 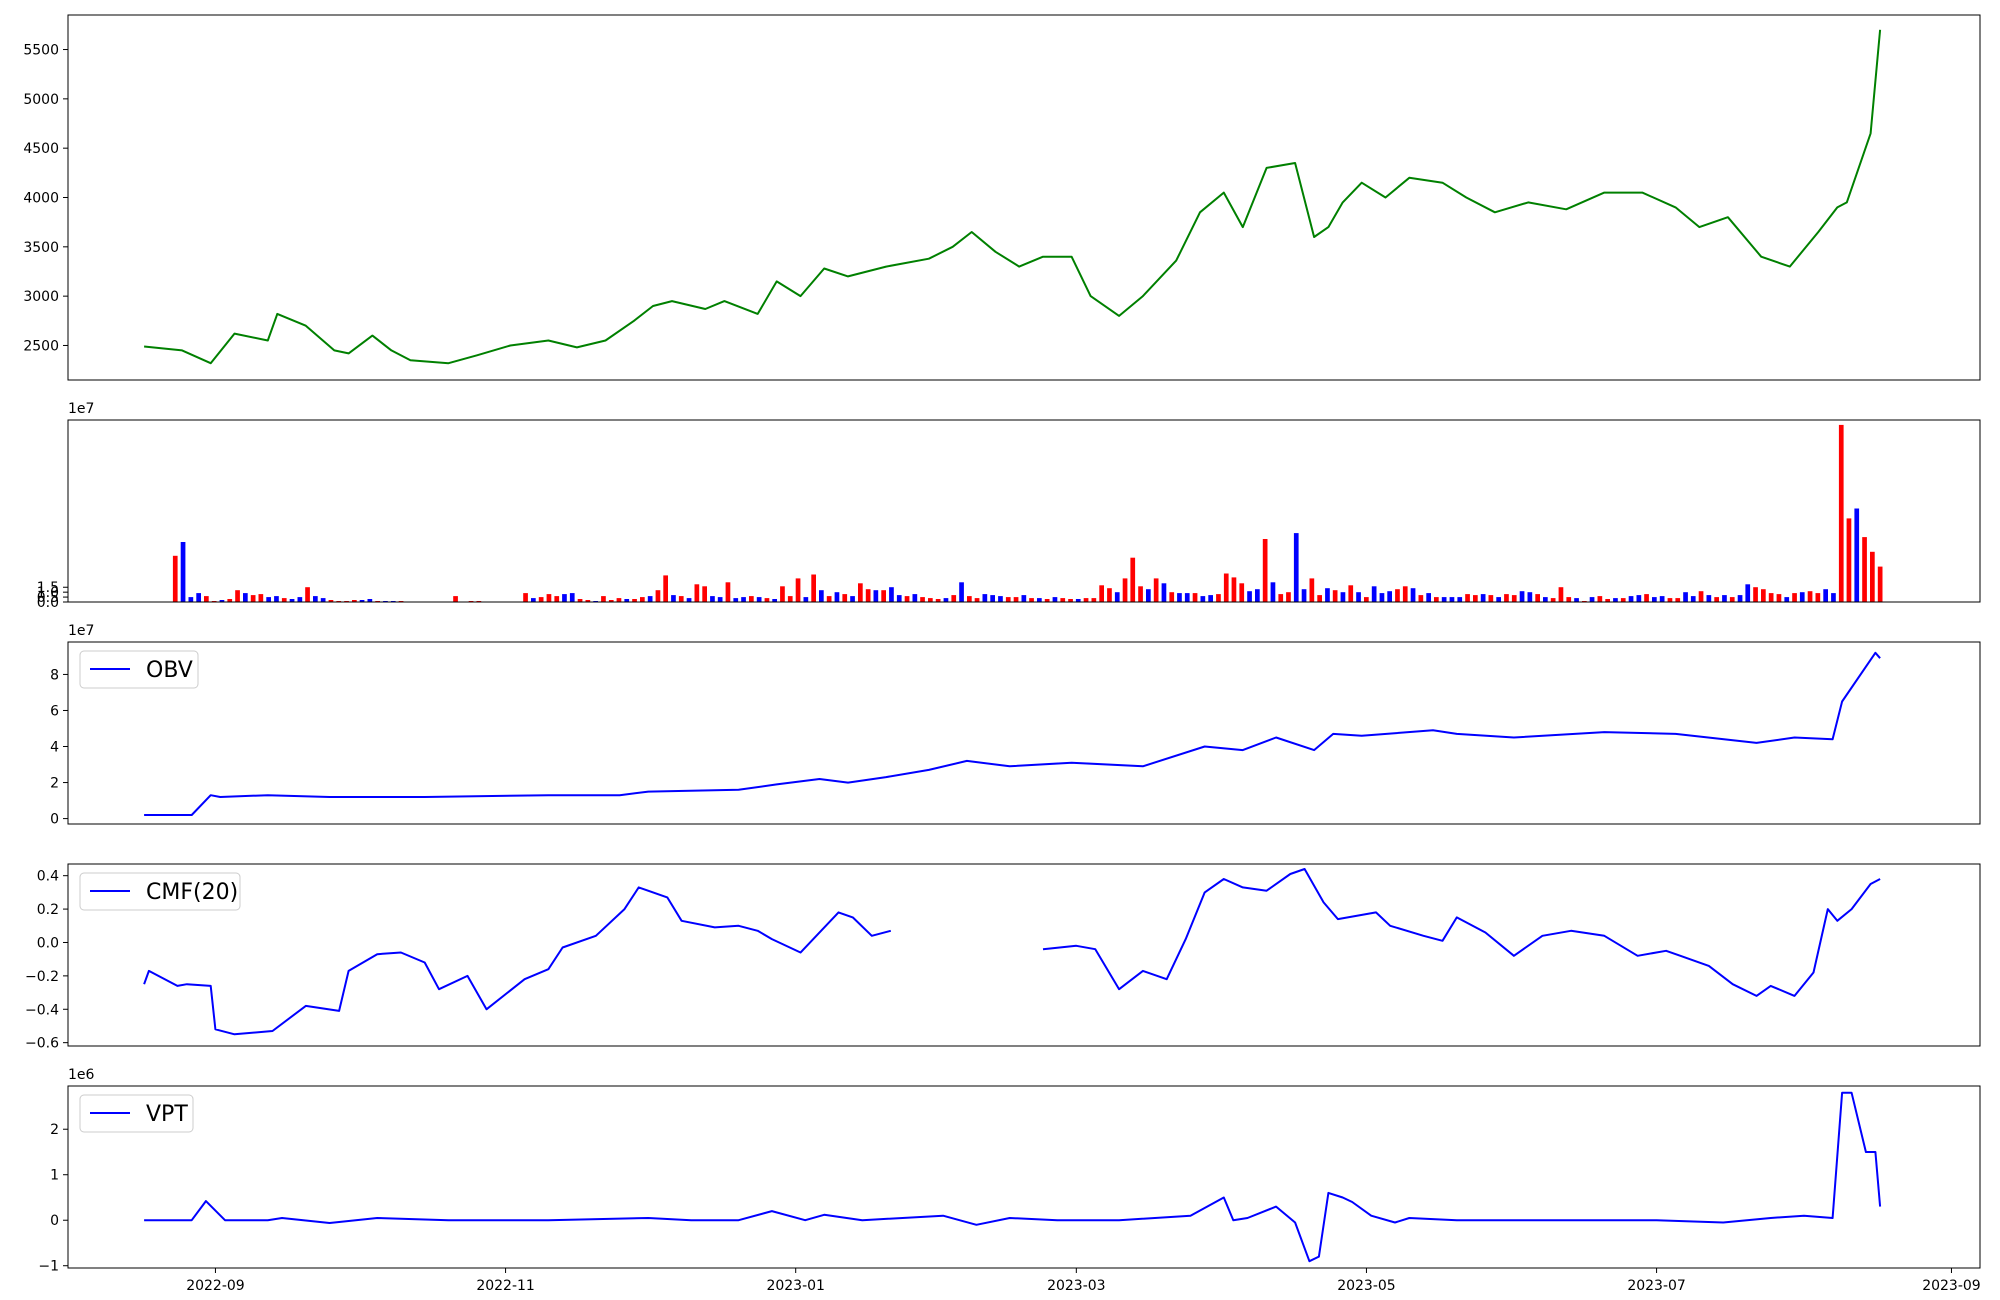 What do you see at coordinates (192, 892) in the screenshot?
I see `cmf-legend-label: CMF(20)` at bounding box center [192, 892].